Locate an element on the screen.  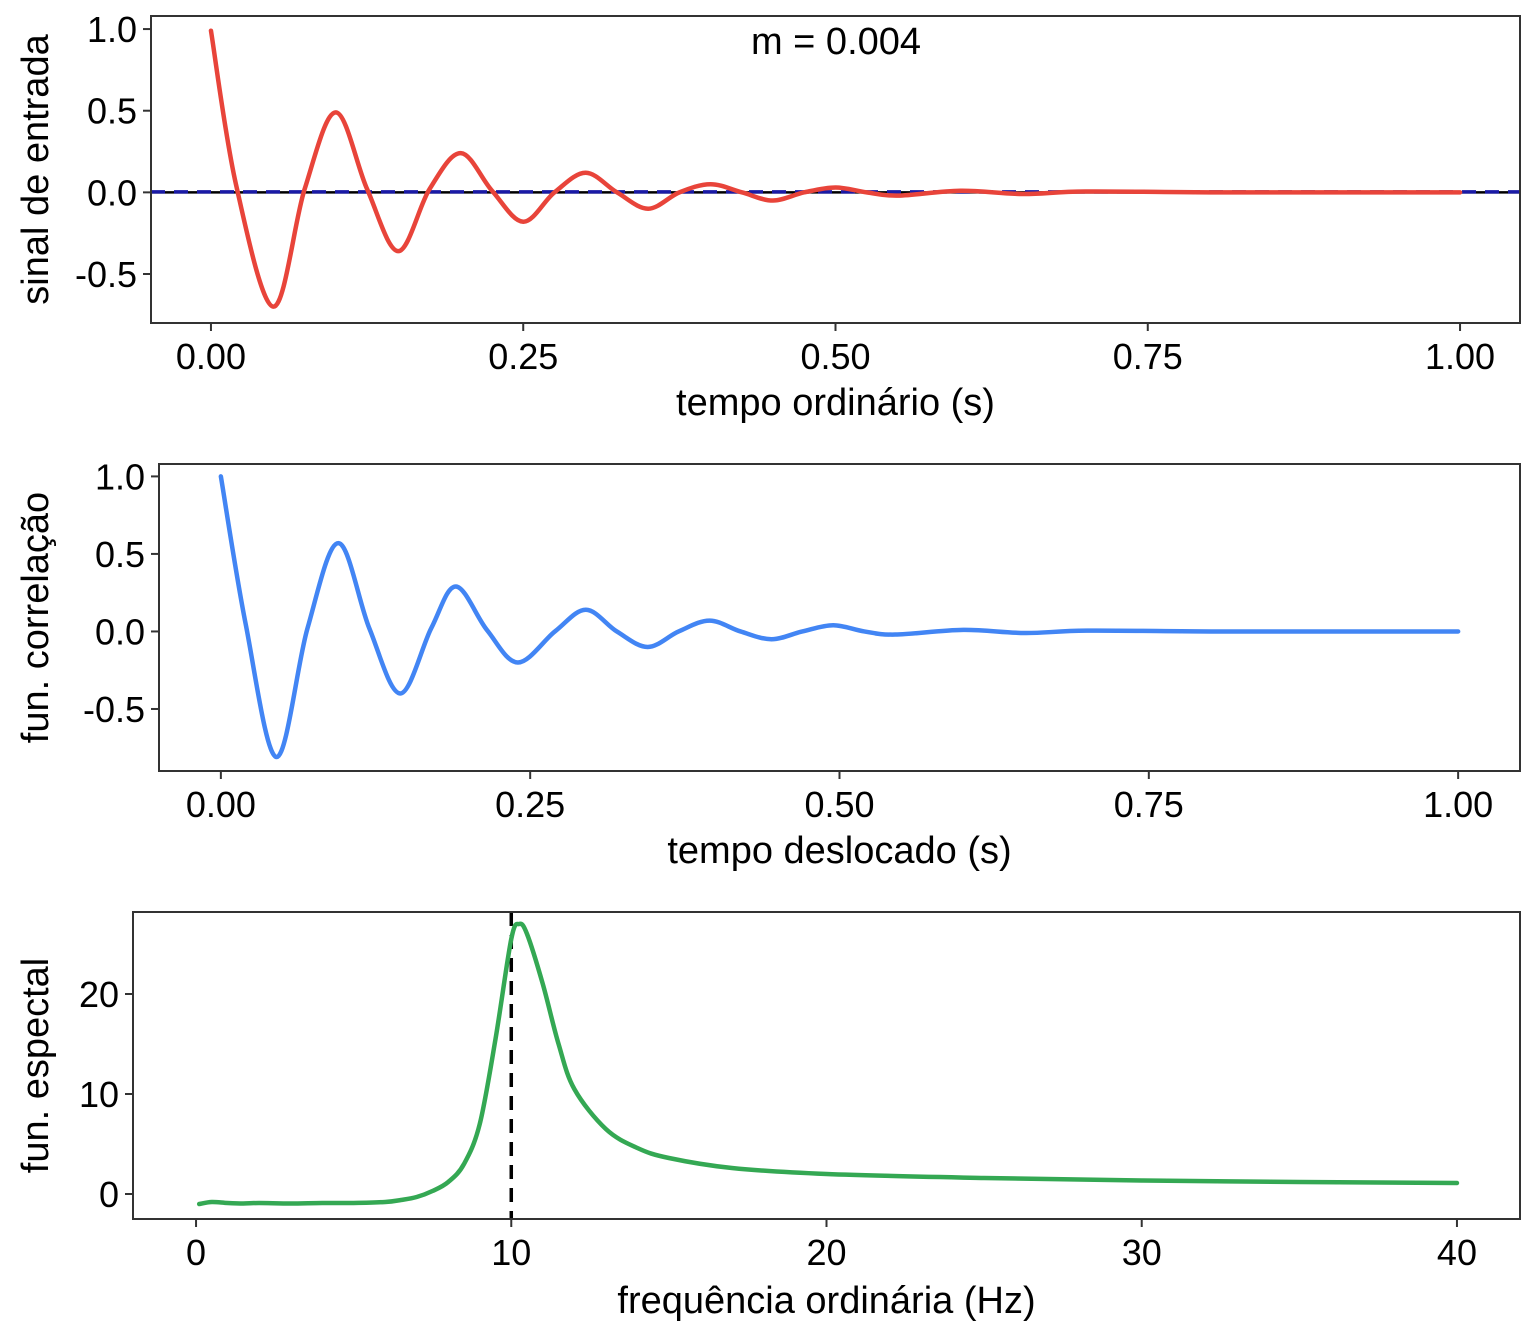
x-tick-label: 0 is located at coordinates (196, 1252).